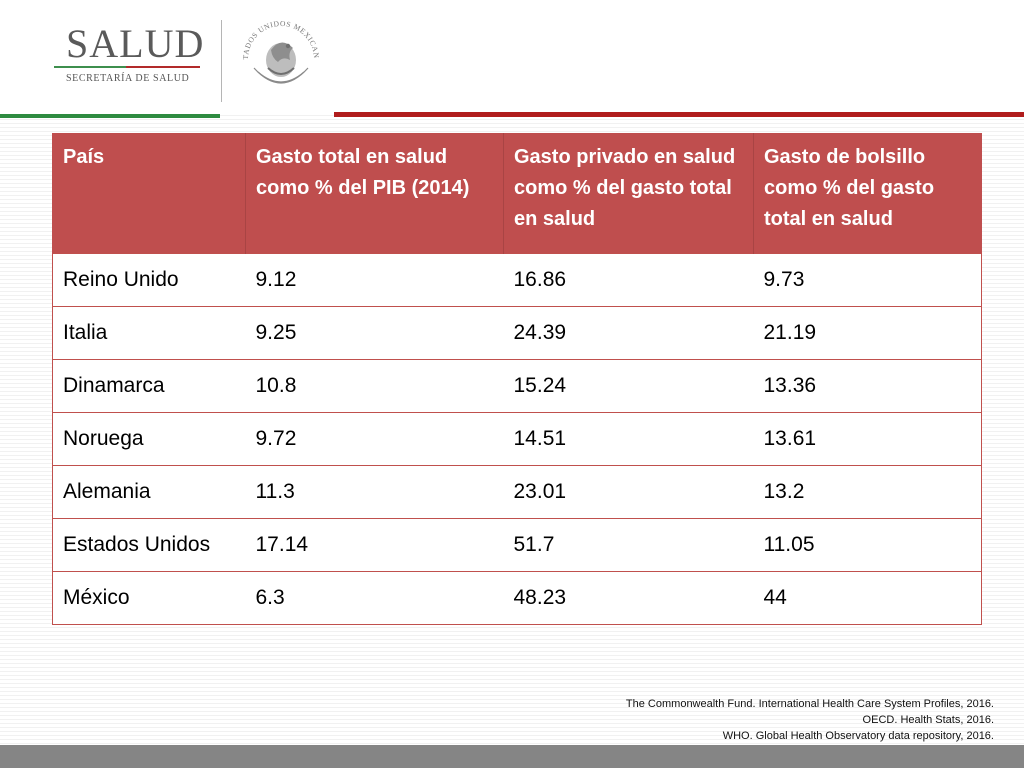 This screenshot has height=768, width=1024. Describe the element at coordinates (867, 385) in the screenshot. I see `cell-gasto-bolsillo: 13.36` at that location.